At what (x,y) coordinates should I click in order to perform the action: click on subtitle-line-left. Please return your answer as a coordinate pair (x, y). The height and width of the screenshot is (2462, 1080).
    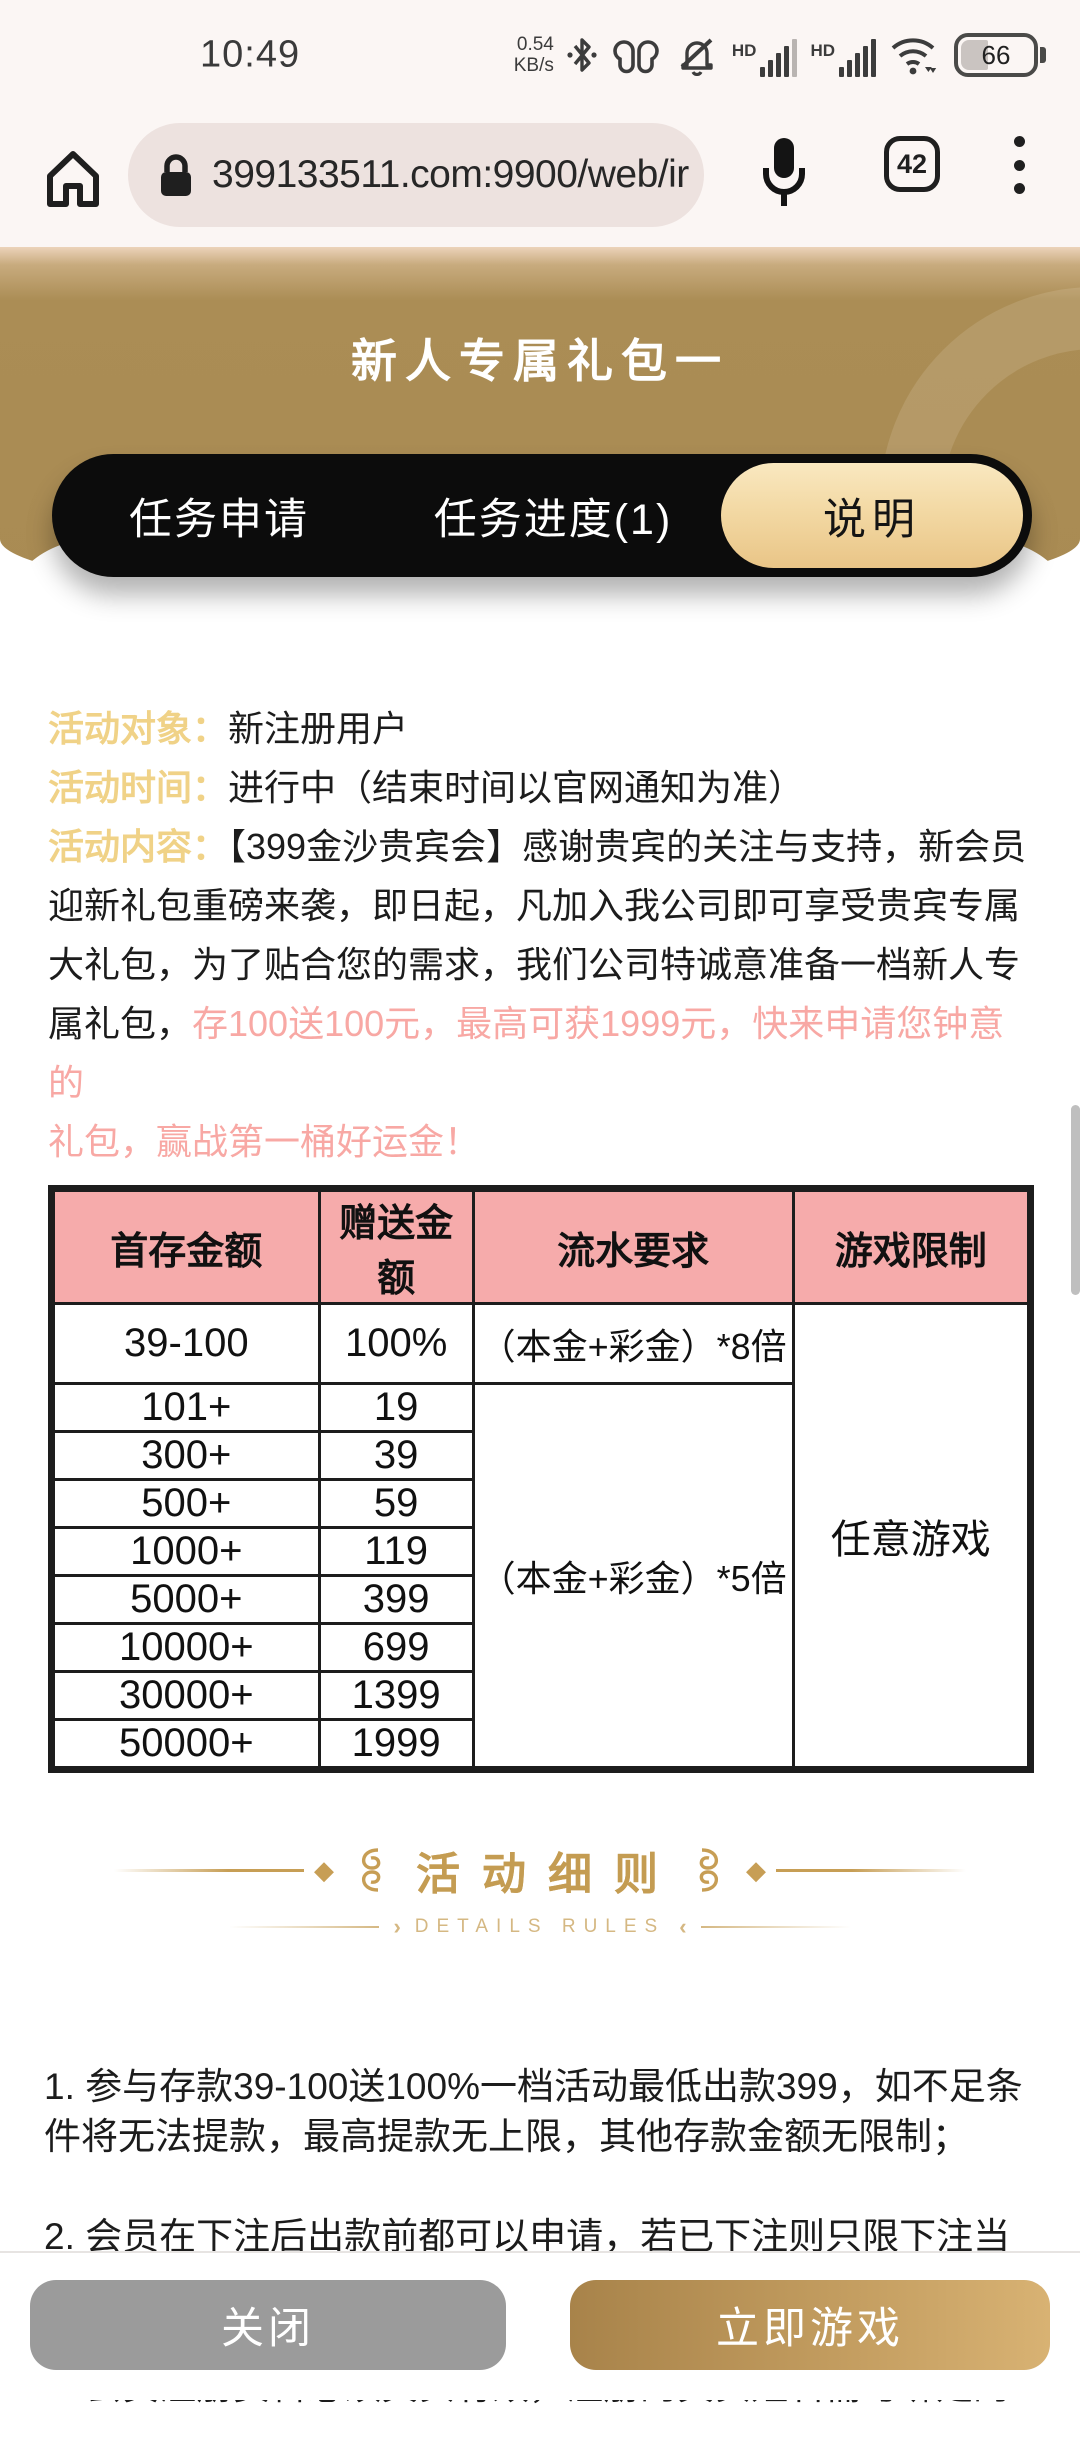
    Looking at the image, I should click on (304, 1927).